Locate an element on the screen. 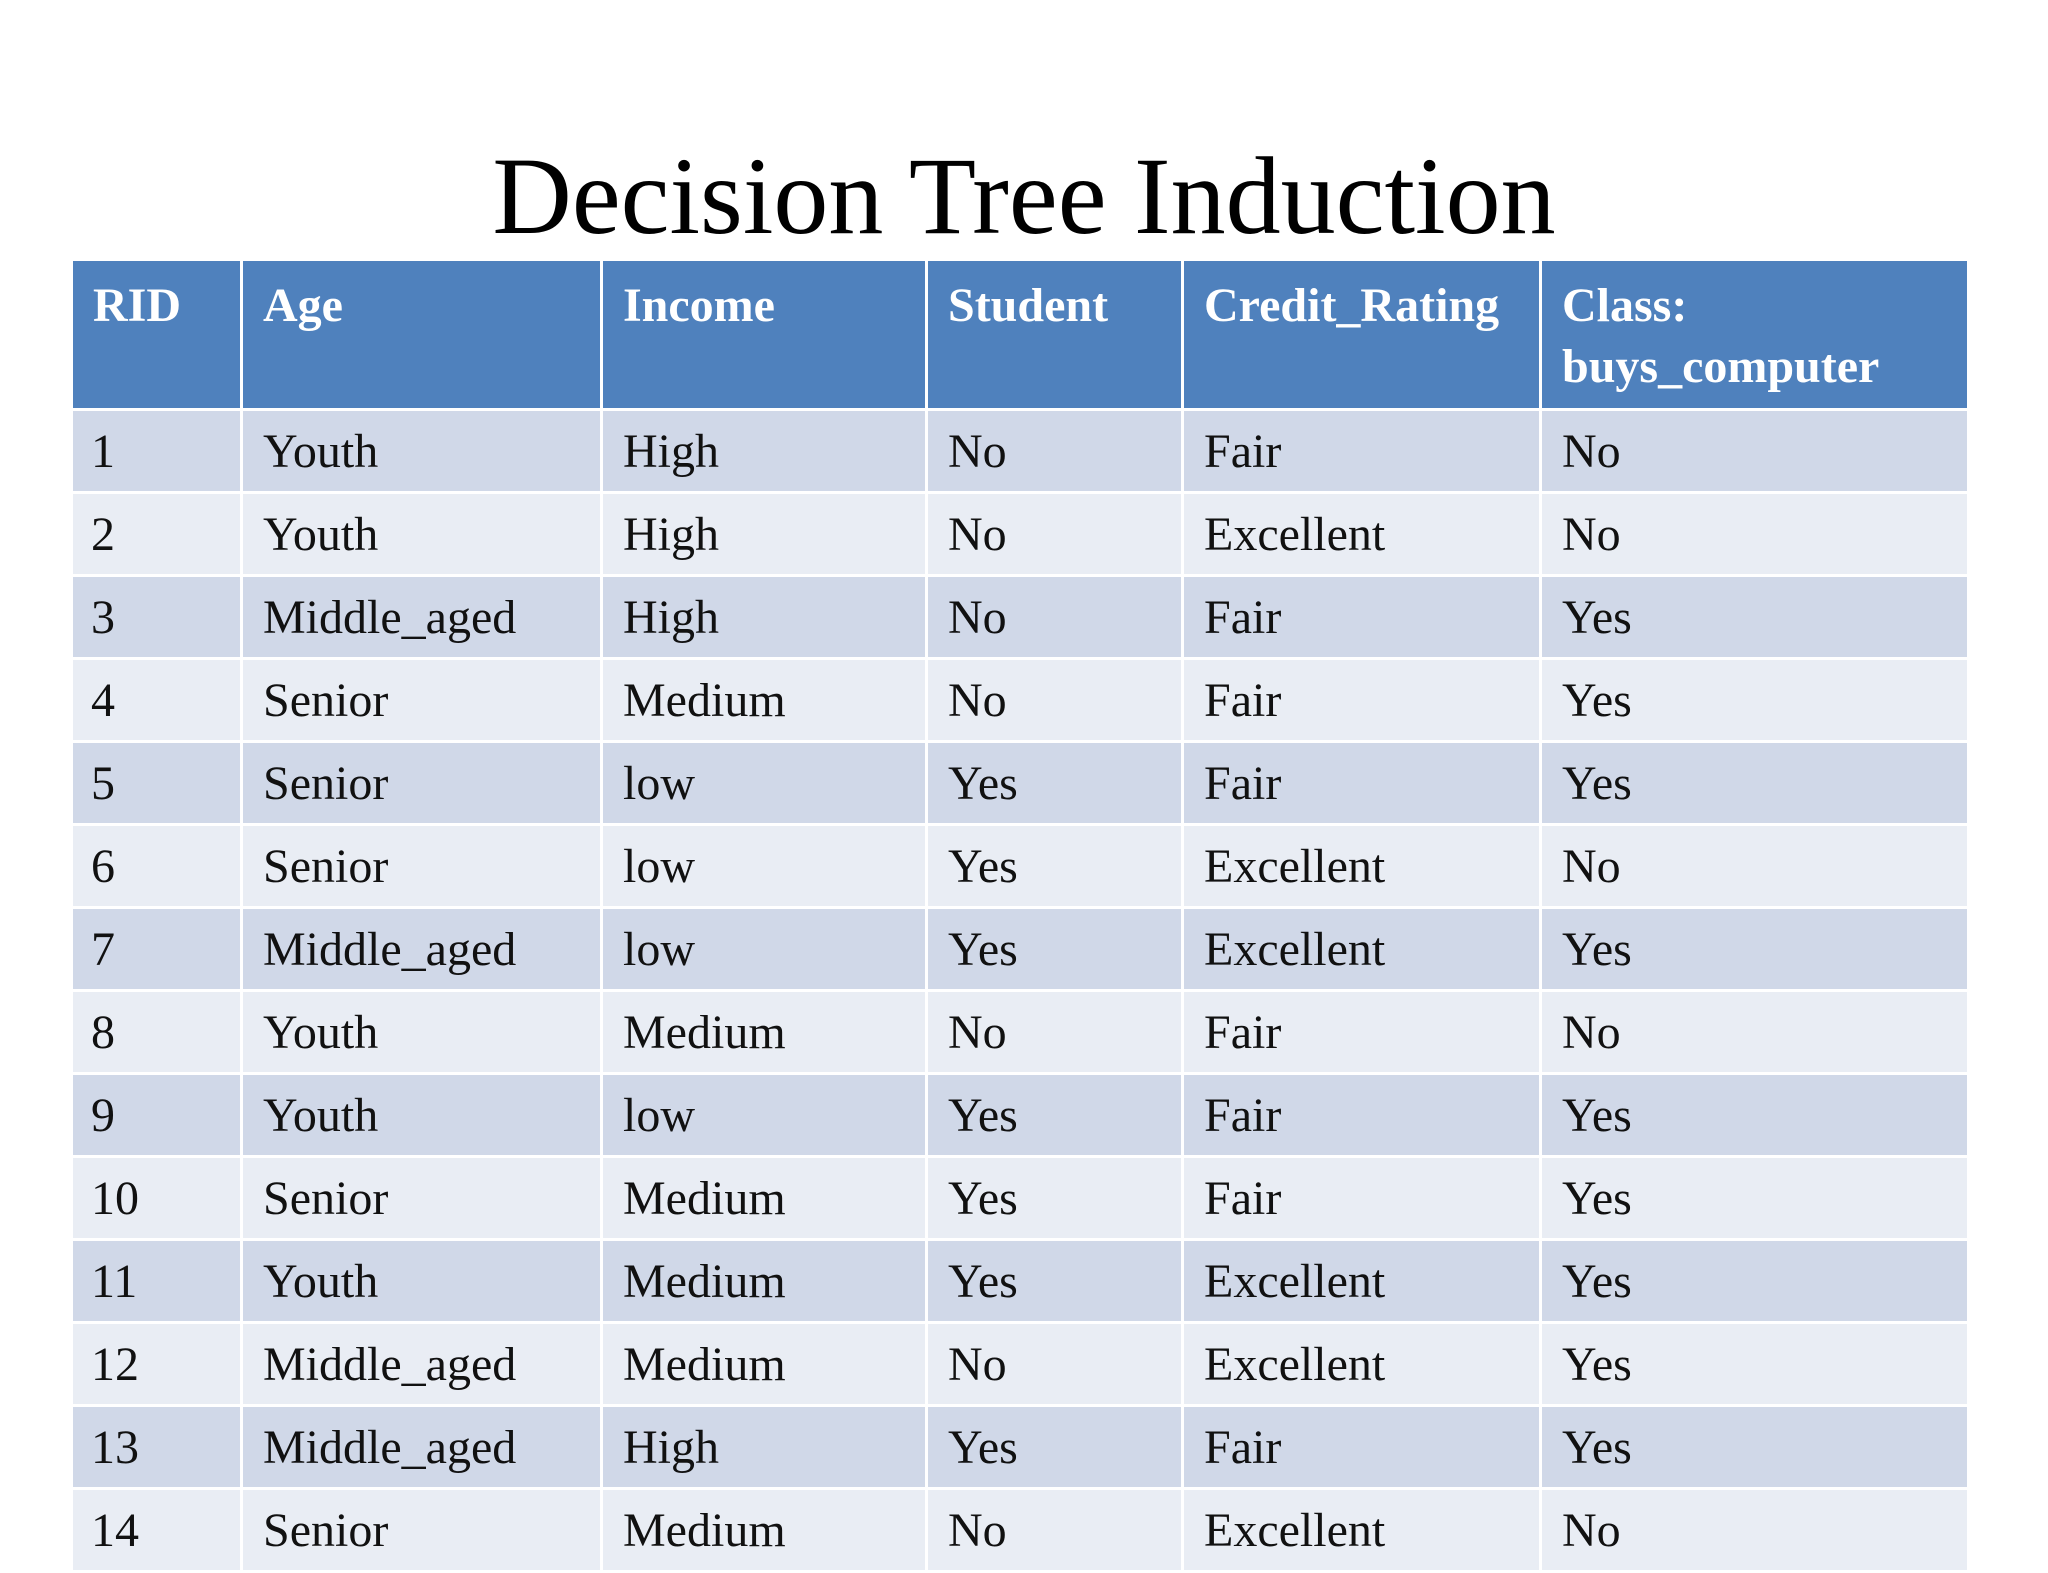 The height and width of the screenshot is (1573, 2048). header-class-buys-computer: Class: buys_computer is located at coordinates (1754, 334).